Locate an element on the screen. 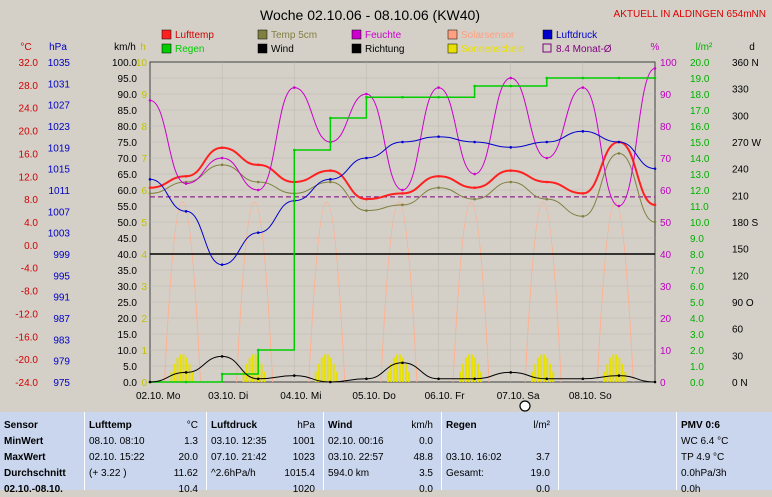 The width and height of the screenshot is (772, 497). right-axis-tick-0-9: 10 is located at coordinates (666, 351).